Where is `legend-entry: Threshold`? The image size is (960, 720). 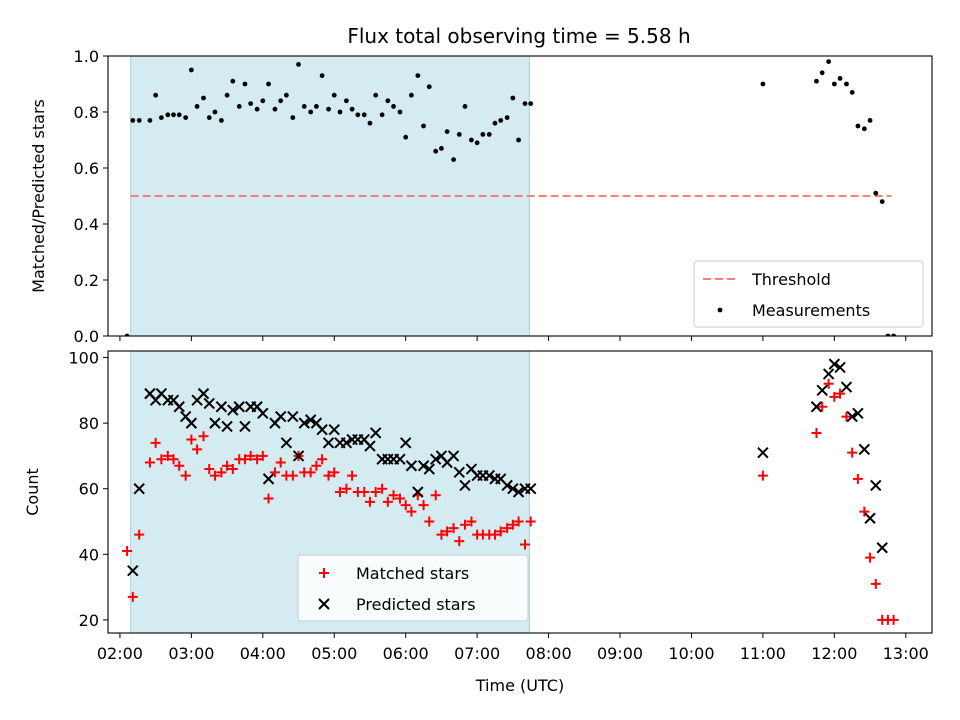 legend-entry: Threshold is located at coordinates (767, 279).